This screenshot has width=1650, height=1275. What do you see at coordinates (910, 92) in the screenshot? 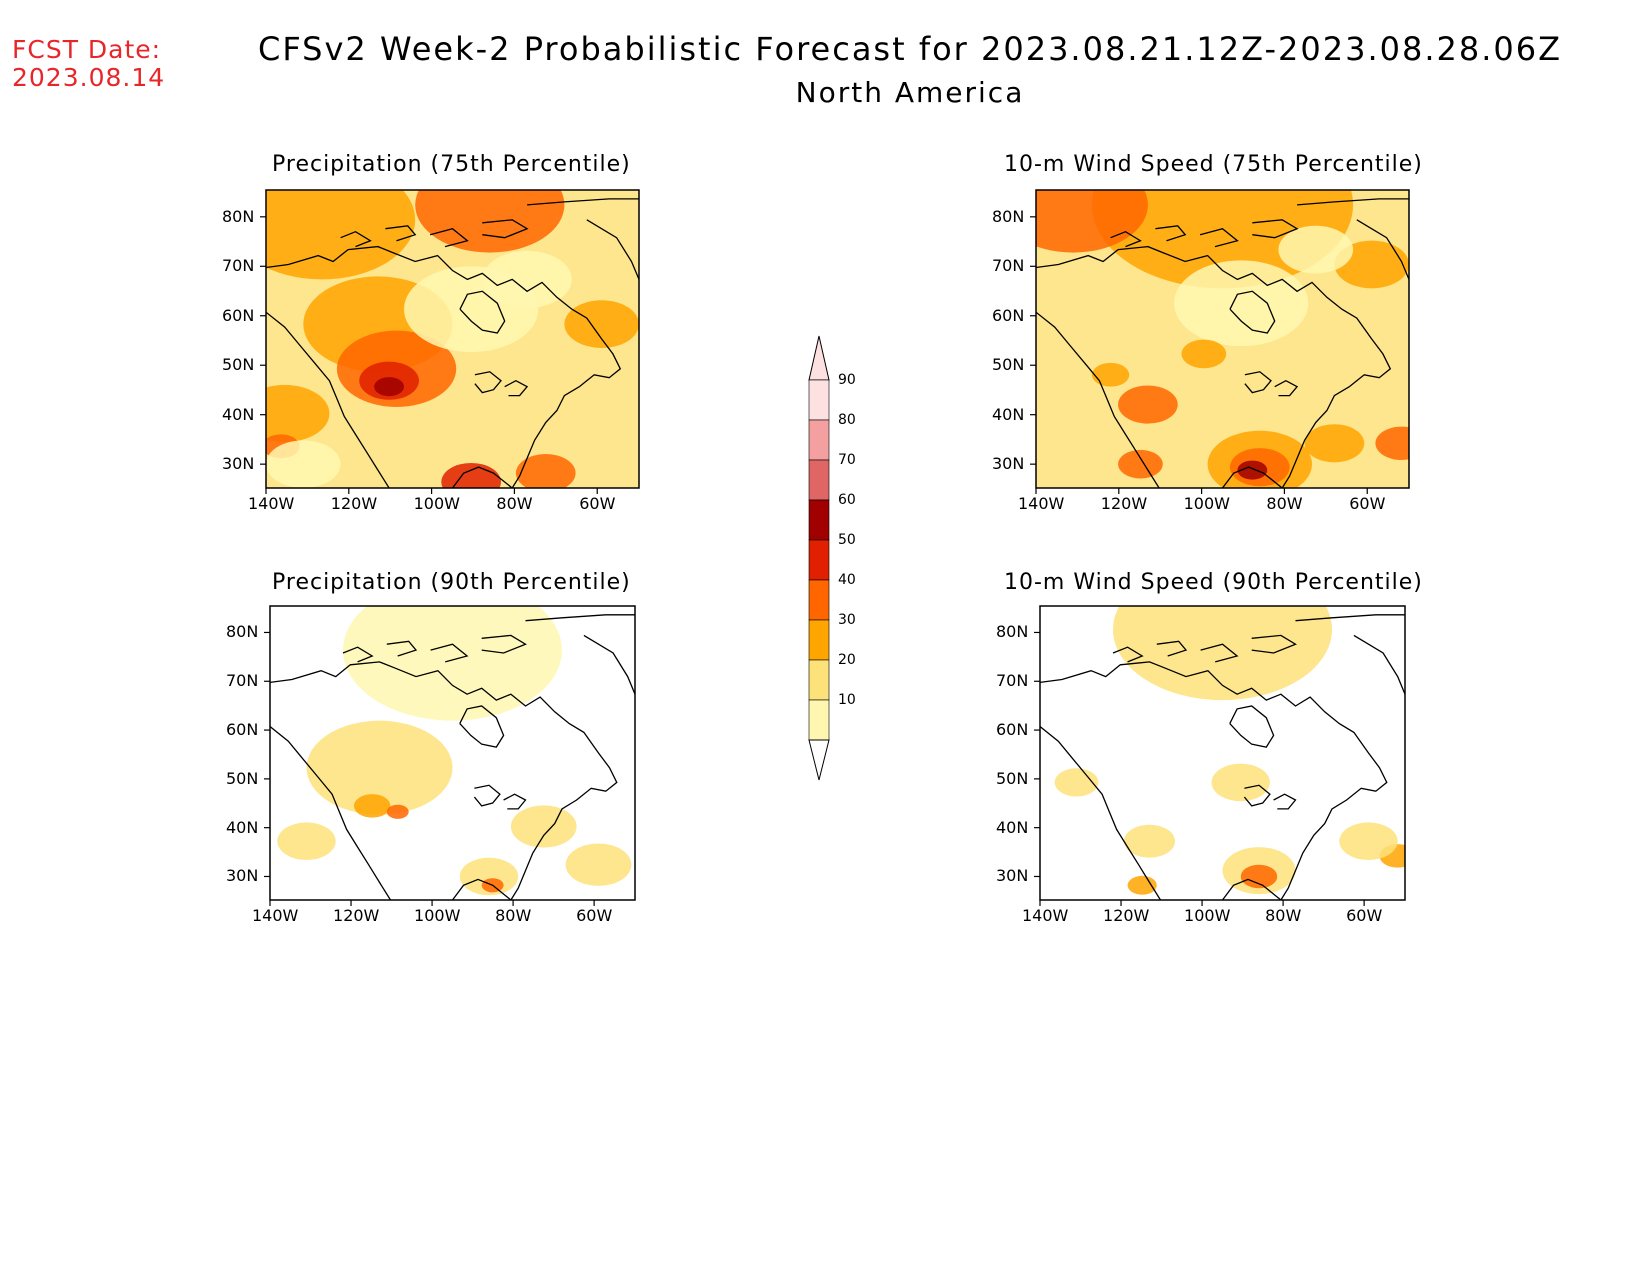
I see `region-subtitle: North America` at bounding box center [910, 92].